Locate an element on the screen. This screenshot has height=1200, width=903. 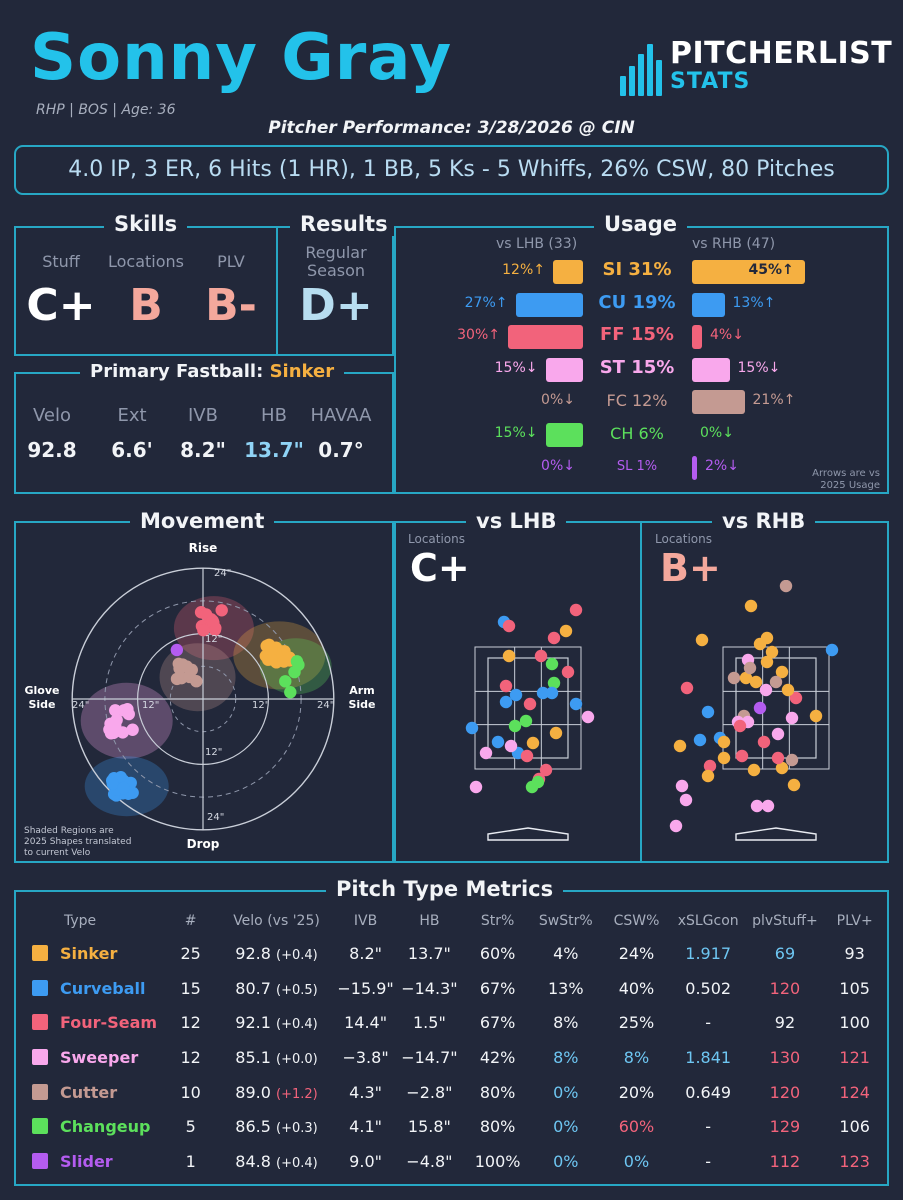
metrics-hb: 15.8" is located at coordinates (429, 1127).